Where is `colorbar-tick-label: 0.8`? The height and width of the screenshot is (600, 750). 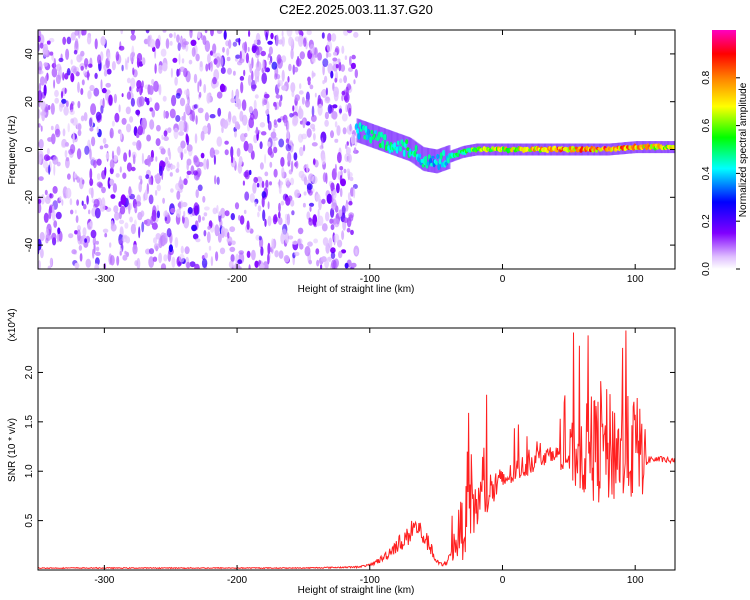
colorbar-tick-label: 0.8 is located at coordinates (706, 77).